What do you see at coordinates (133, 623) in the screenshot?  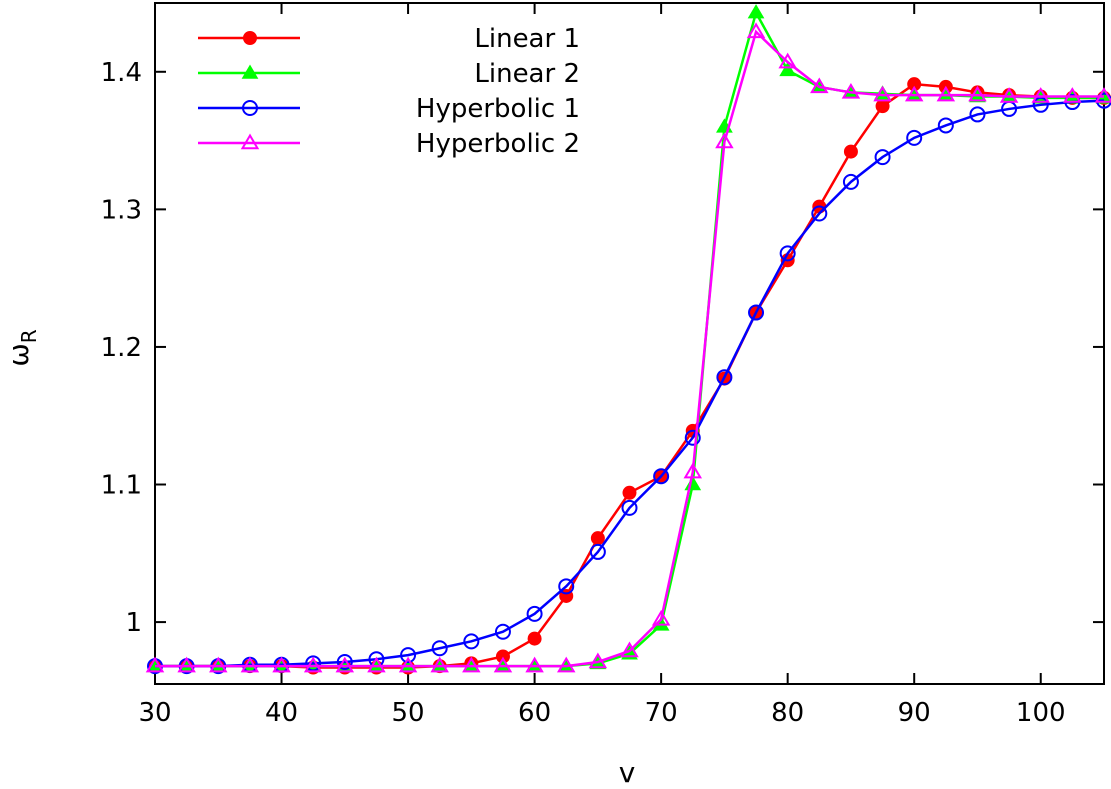 I see `y-tick-label: 1` at bounding box center [133, 623].